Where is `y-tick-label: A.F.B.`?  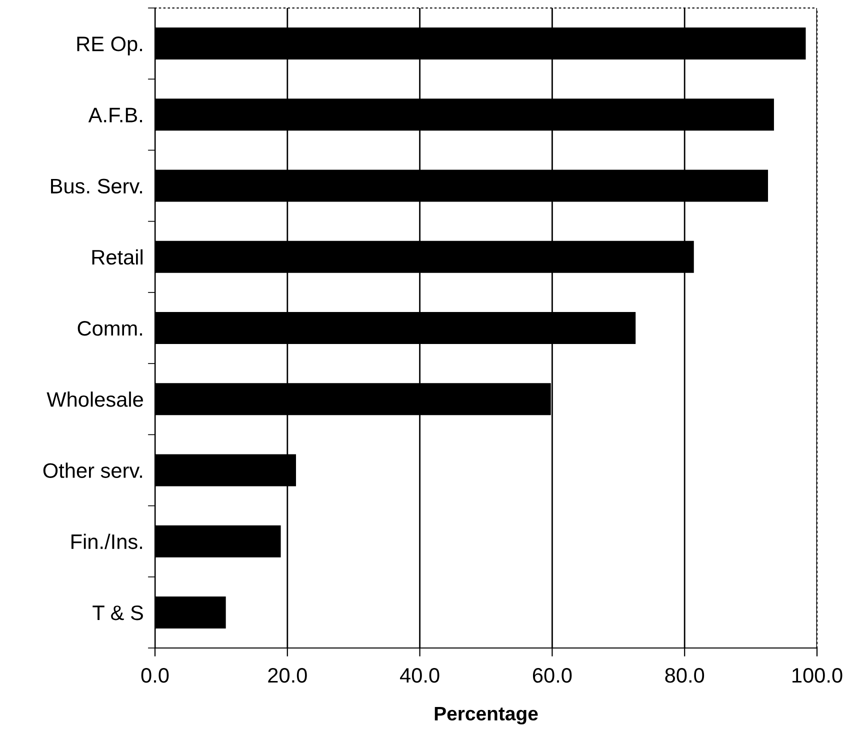 y-tick-label: A.F.B. is located at coordinates (115, 115).